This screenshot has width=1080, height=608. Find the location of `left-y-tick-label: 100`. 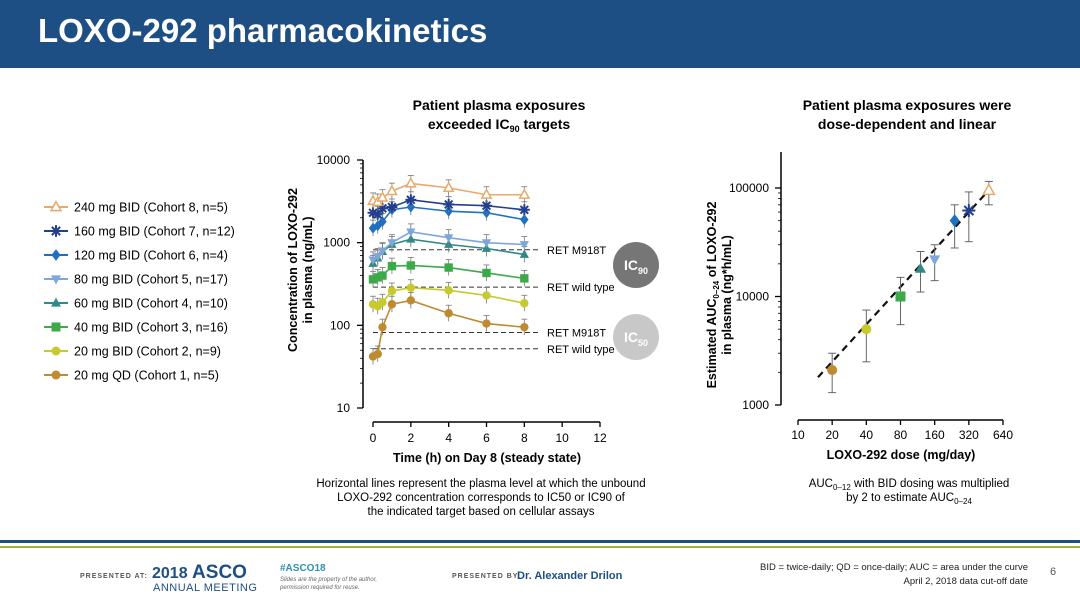

left-y-tick-label: 100 is located at coordinates (340, 325).